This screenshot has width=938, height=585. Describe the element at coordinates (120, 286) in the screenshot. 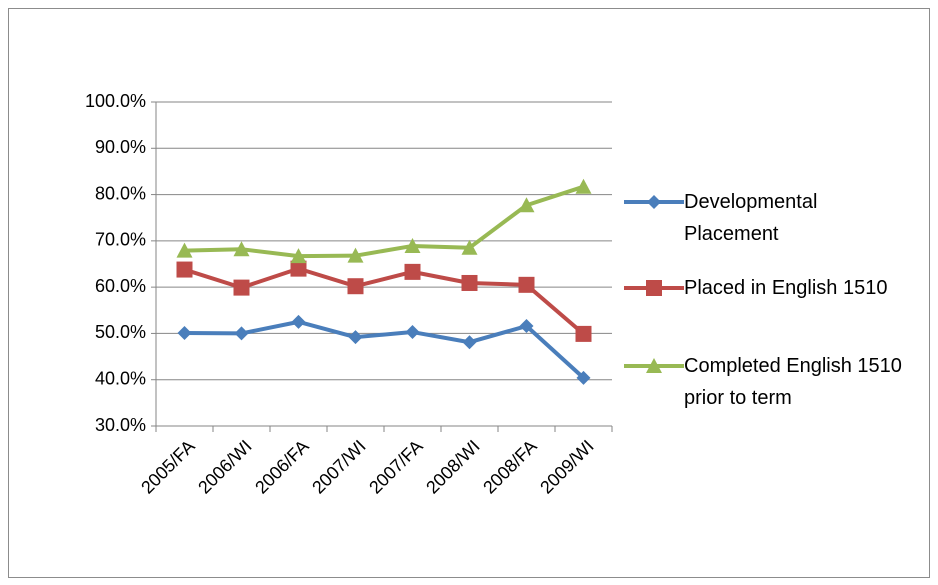

I see `y-tick-label: 60.0%` at that location.